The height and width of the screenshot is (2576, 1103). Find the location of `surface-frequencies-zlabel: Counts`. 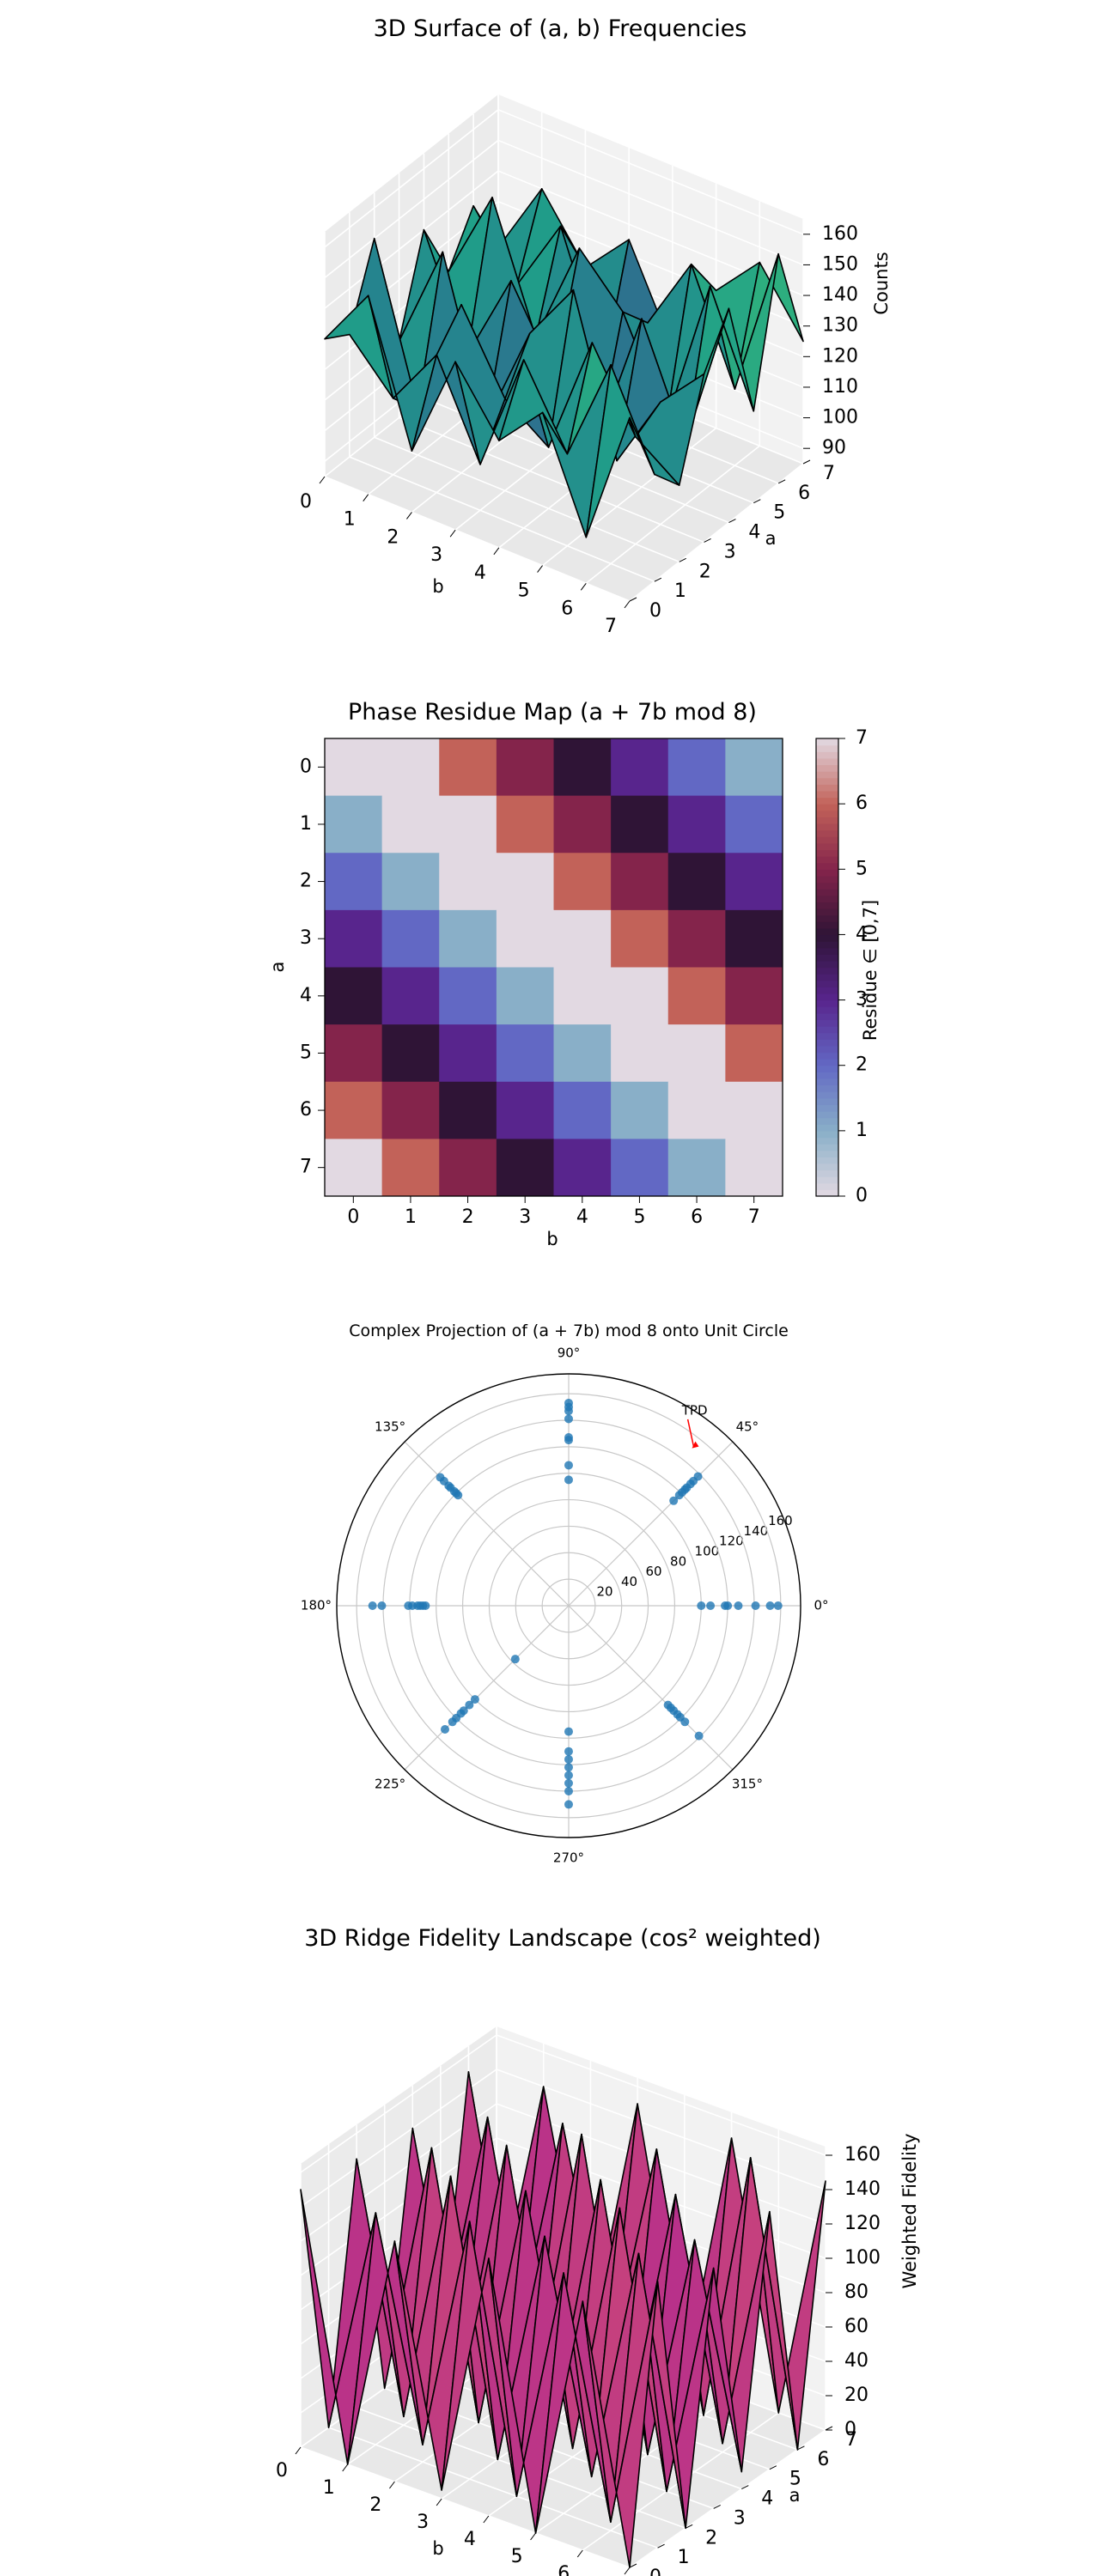

surface-frequencies-zlabel: Counts is located at coordinates (882, 283).